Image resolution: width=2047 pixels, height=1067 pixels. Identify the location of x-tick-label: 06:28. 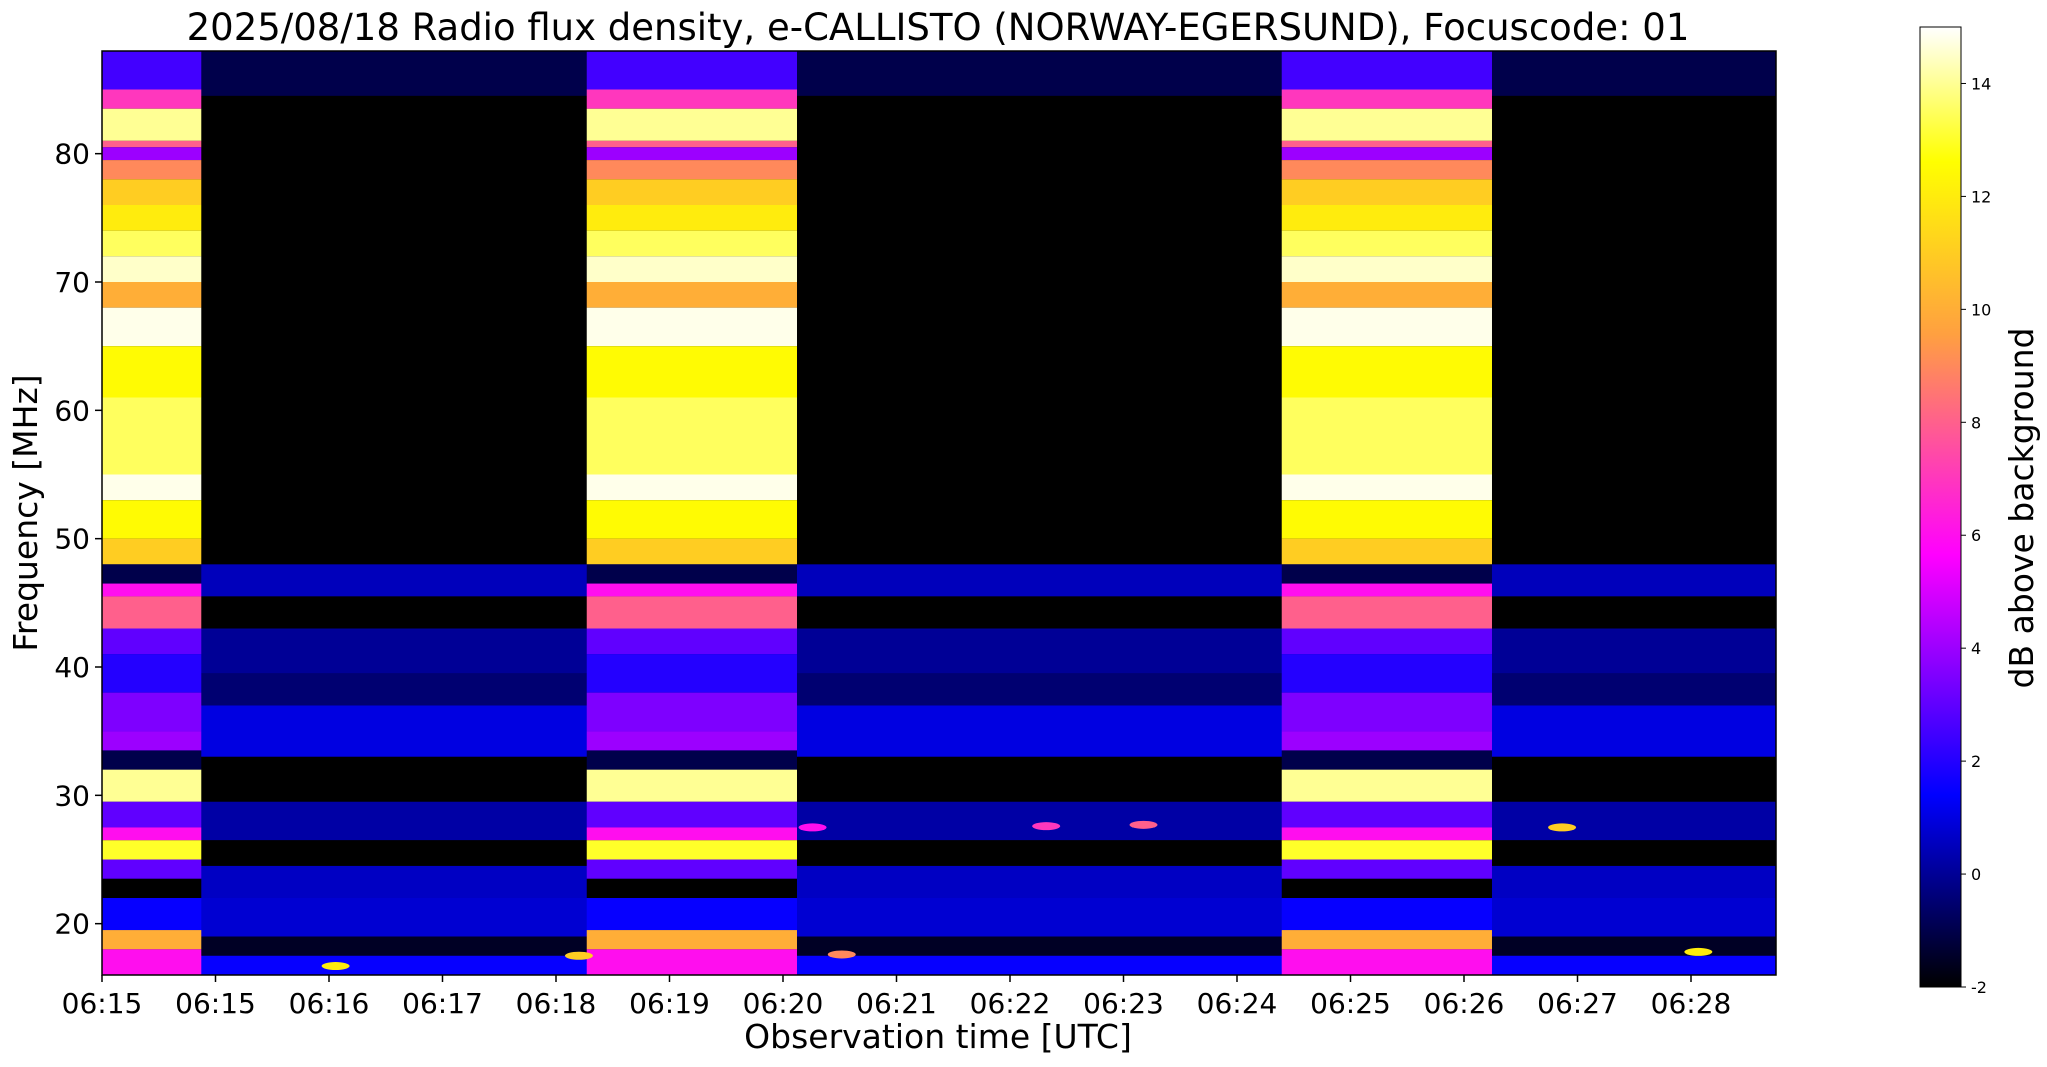
(1691, 1003).